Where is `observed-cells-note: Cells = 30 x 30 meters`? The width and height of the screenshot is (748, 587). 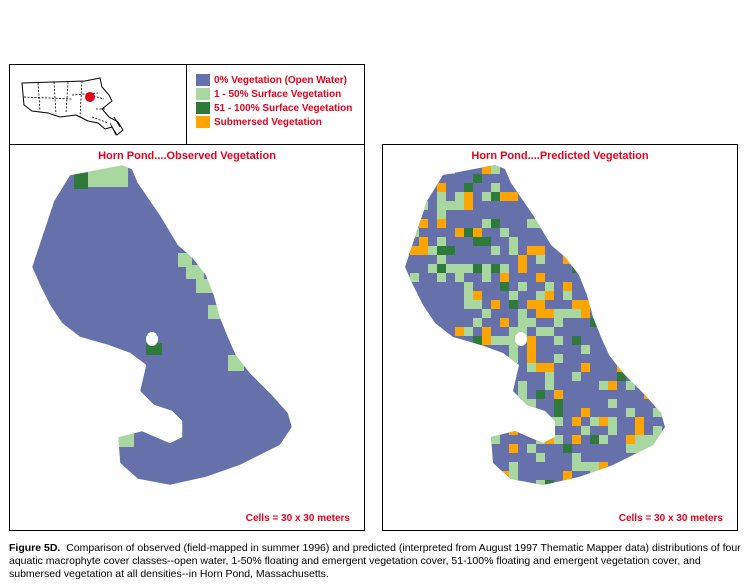 observed-cells-note: Cells = 30 x 30 meters is located at coordinates (297, 518).